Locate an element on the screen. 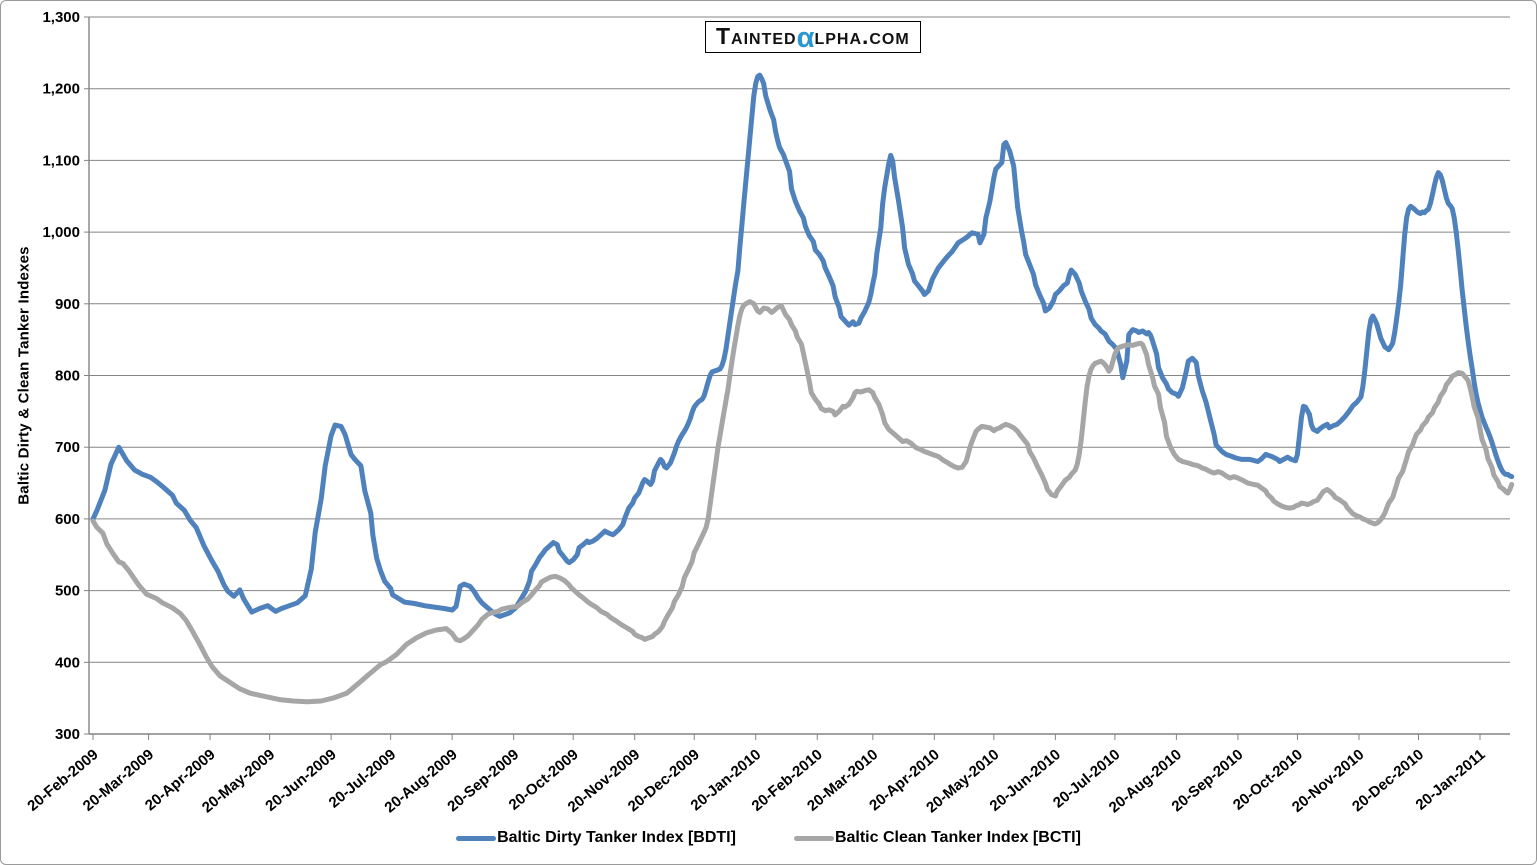 The height and width of the screenshot is (865, 1537). logo: Taintedαlpha.com is located at coordinates (813, 37).